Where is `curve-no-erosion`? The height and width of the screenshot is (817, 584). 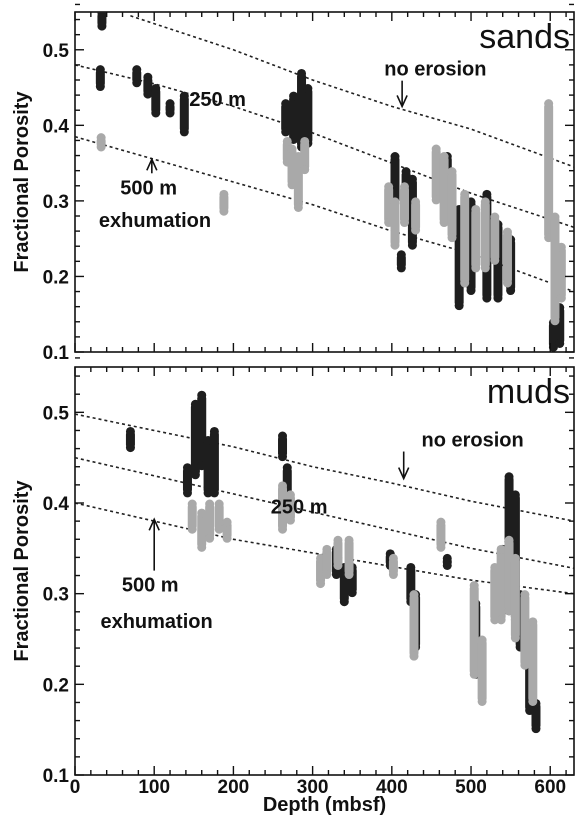 curve-no-erosion is located at coordinates (324, 467).